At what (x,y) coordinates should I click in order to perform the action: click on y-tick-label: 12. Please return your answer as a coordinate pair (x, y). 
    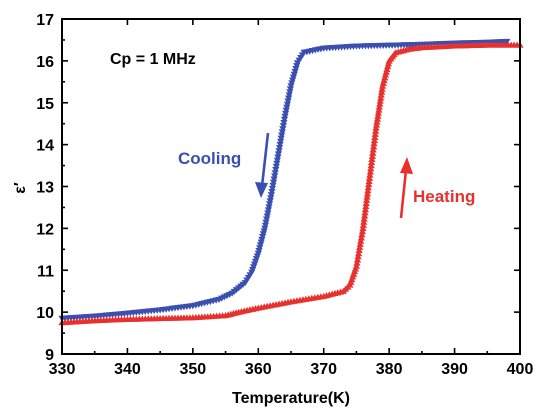
    Looking at the image, I should click on (45, 229).